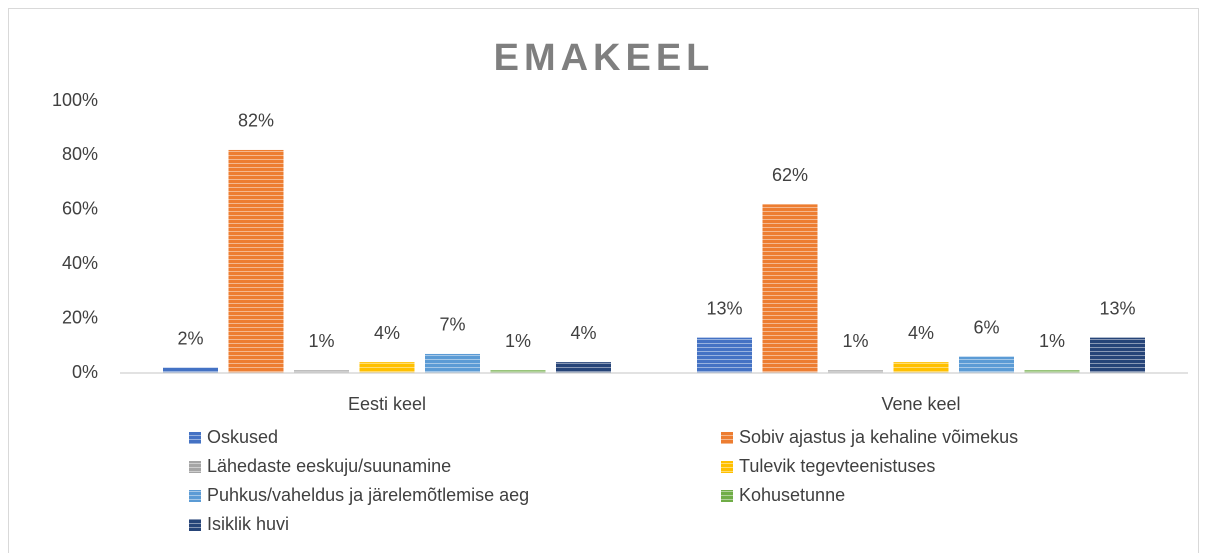  I want to click on legend-label: Sobiv ajastus ja kehaline võimekus, so click(878, 437).